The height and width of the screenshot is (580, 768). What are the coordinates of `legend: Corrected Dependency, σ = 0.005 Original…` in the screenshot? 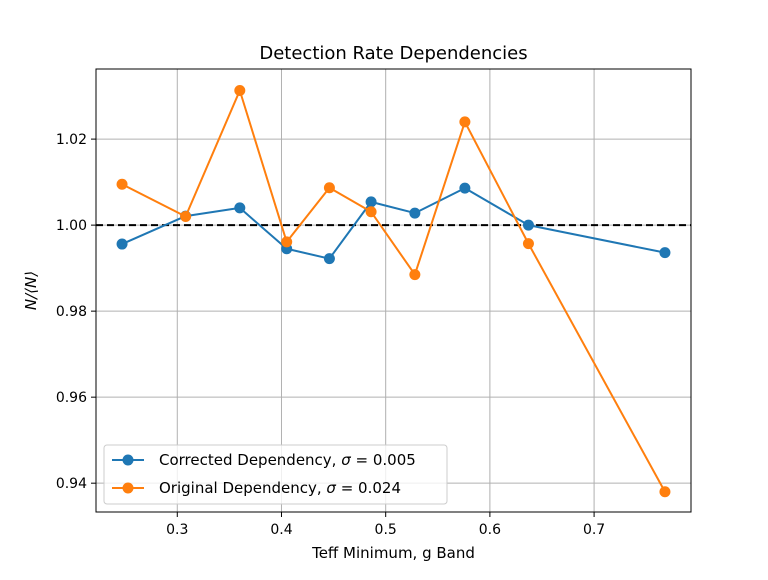 It's located at (275, 474).